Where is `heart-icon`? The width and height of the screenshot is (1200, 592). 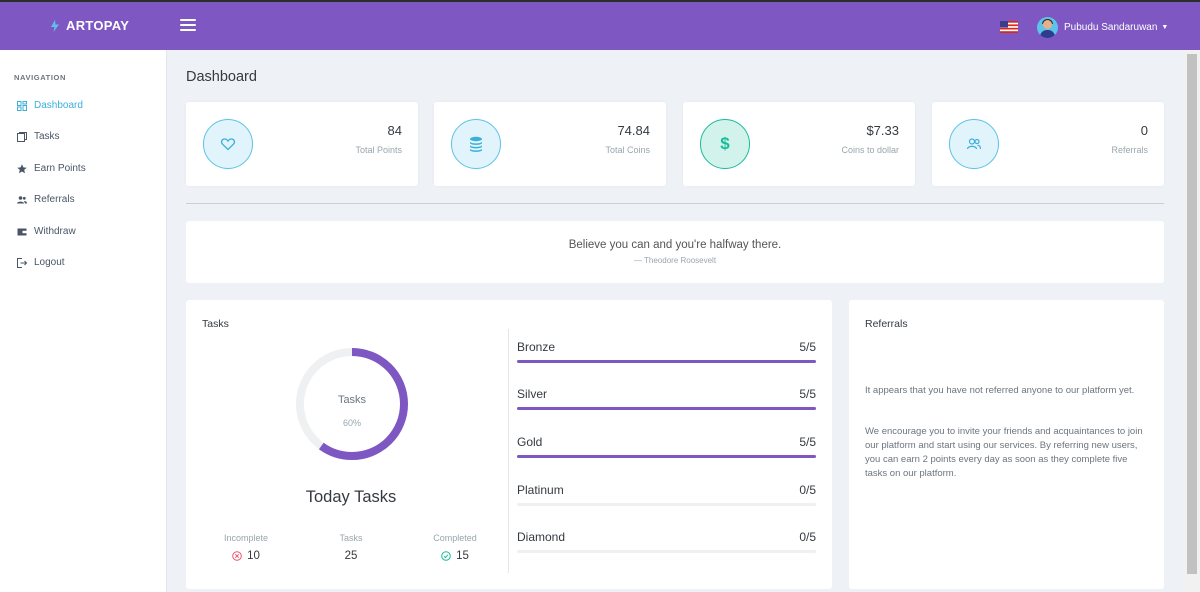
heart-icon is located at coordinates (228, 144).